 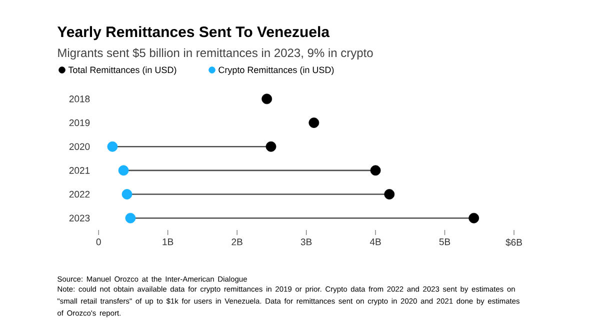 I want to click on x-tick-label: 1B, so click(x=168, y=242).